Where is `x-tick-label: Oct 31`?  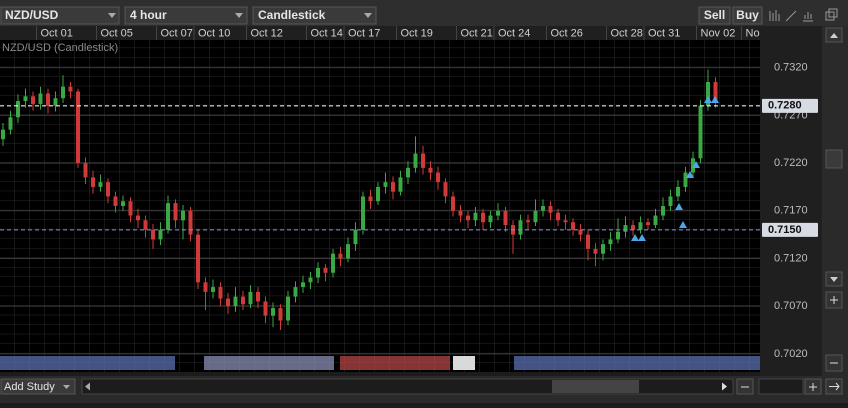
x-tick-label: Oct 31 is located at coordinates (664, 33).